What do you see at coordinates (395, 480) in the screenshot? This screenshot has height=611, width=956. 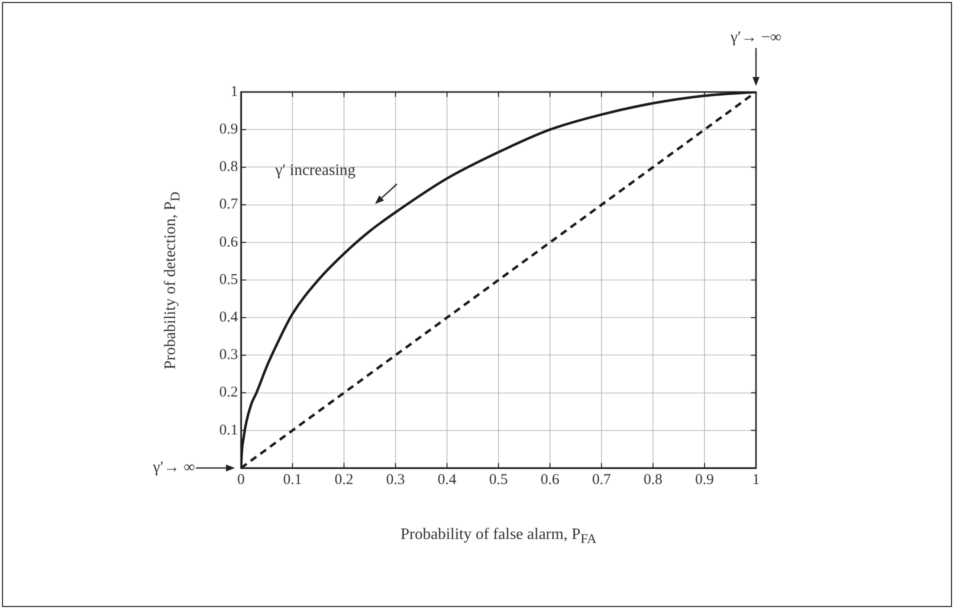 I see `x-tick-label: 0.3` at bounding box center [395, 480].